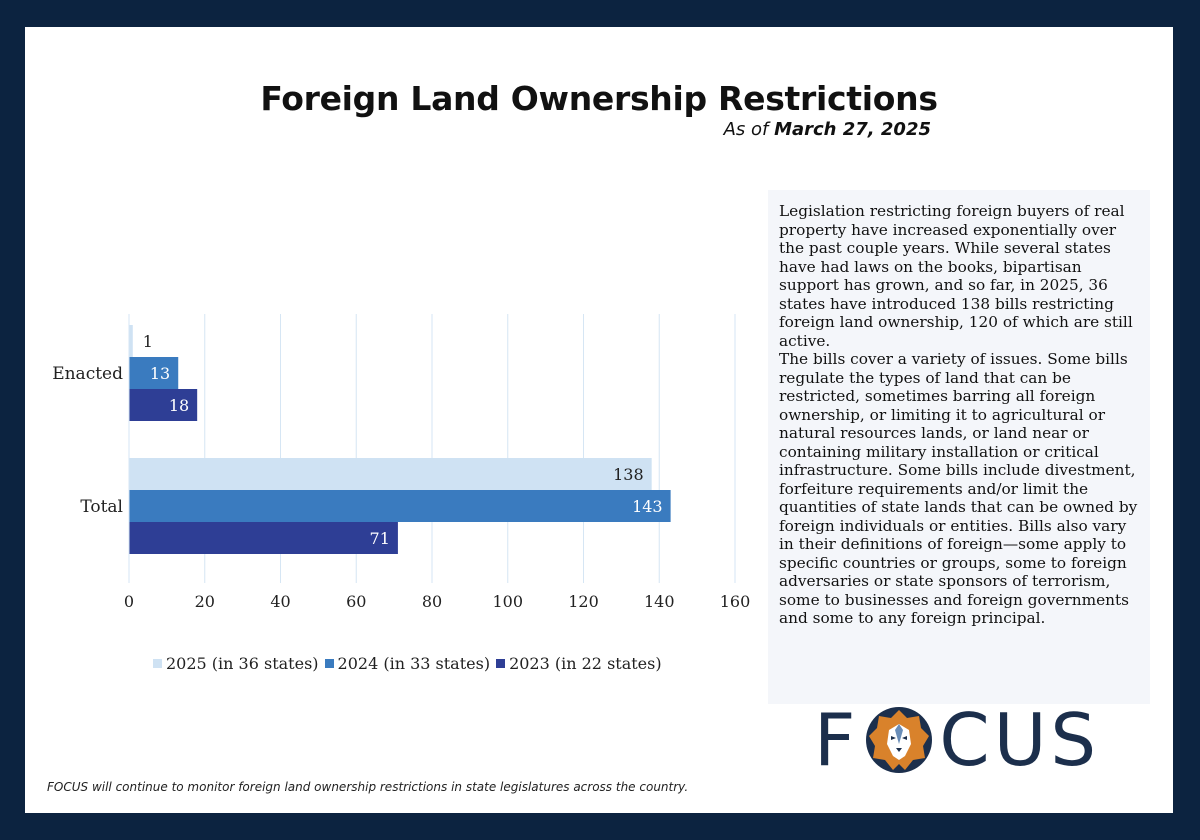 The width and height of the screenshot is (1200, 840). Describe the element at coordinates (628, 474) in the screenshot. I see `data-label: 138` at that location.